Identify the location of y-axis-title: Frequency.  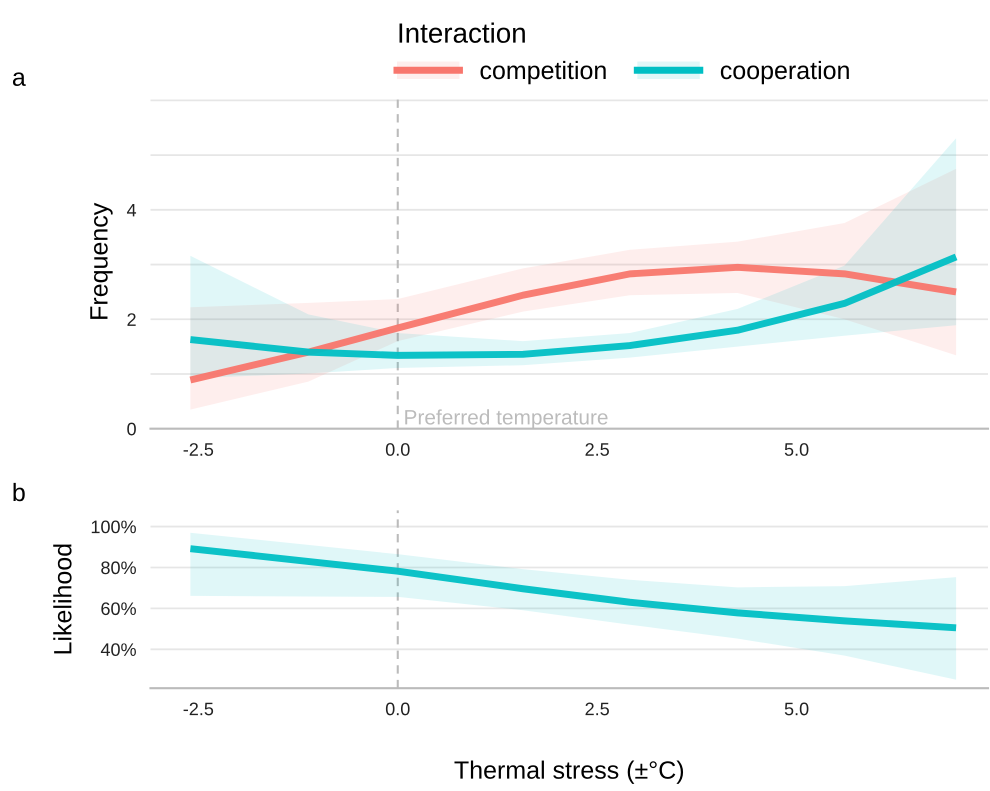
(101, 260).